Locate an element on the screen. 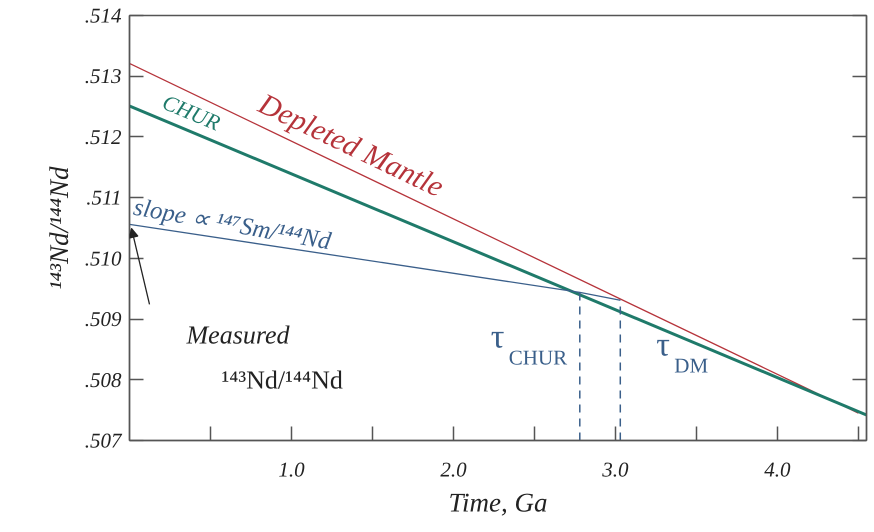  x-tick-label: 3.0 is located at coordinates (615, 470).